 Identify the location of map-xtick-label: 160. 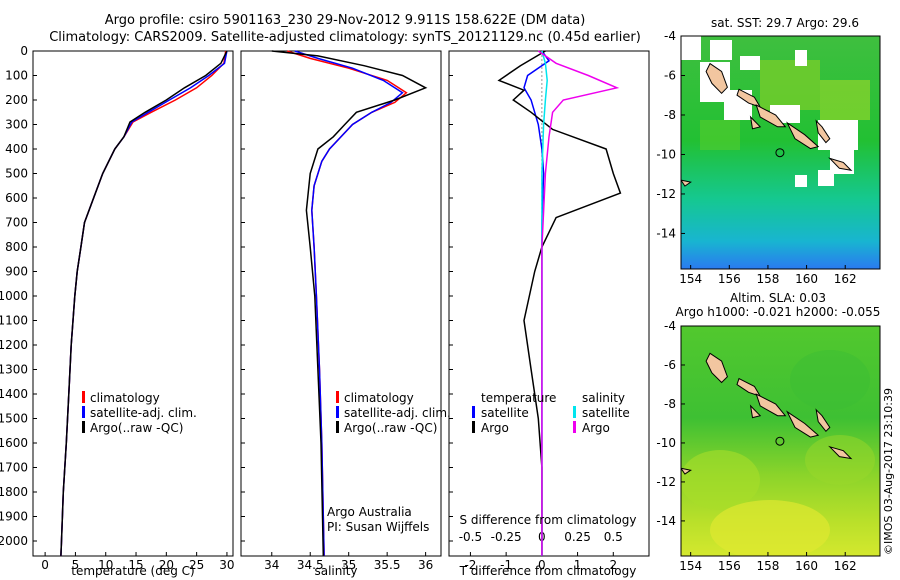
(806, 279).